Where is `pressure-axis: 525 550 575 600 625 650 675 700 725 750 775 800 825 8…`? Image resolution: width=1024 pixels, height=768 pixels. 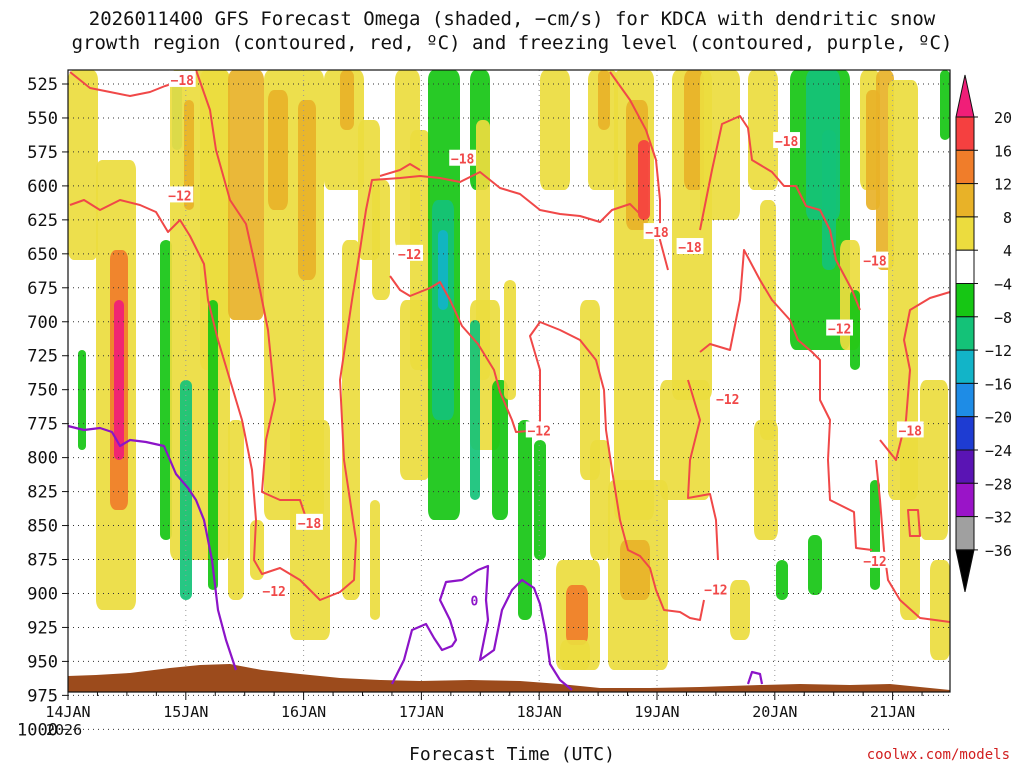 pressure-axis: 525 550 575 600 625 650 675 700 725 750 775 800 825 8… is located at coordinates (42, 407).